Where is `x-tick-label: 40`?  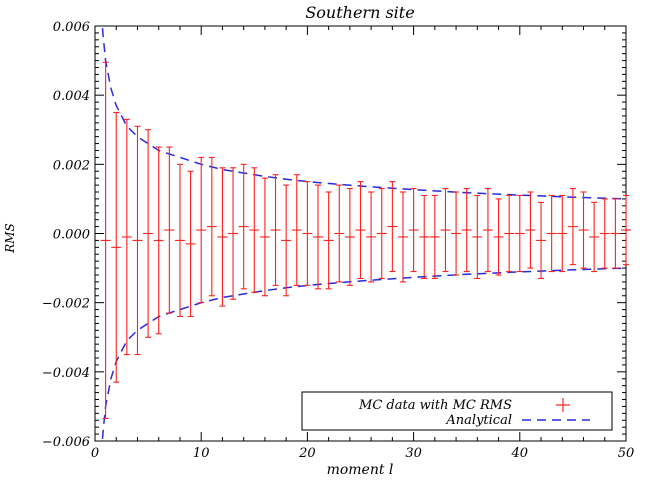
x-tick-label: 40 is located at coordinates (520, 453).